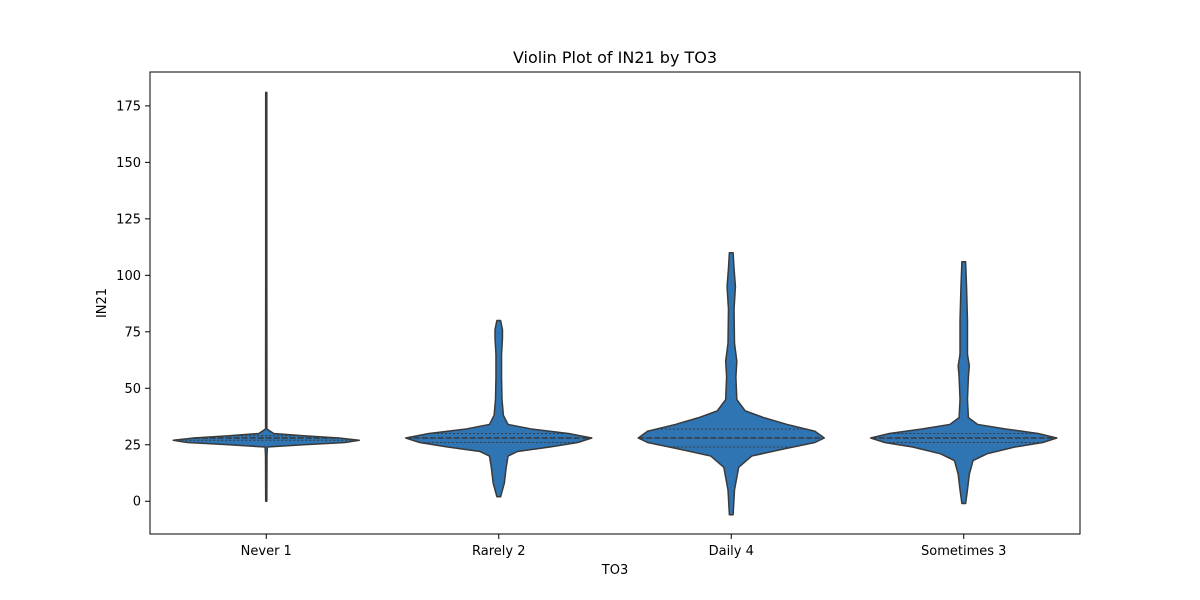 The width and height of the screenshot is (1200, 600). I want to click on x-tick-label: Never 1, so click(266, 551).